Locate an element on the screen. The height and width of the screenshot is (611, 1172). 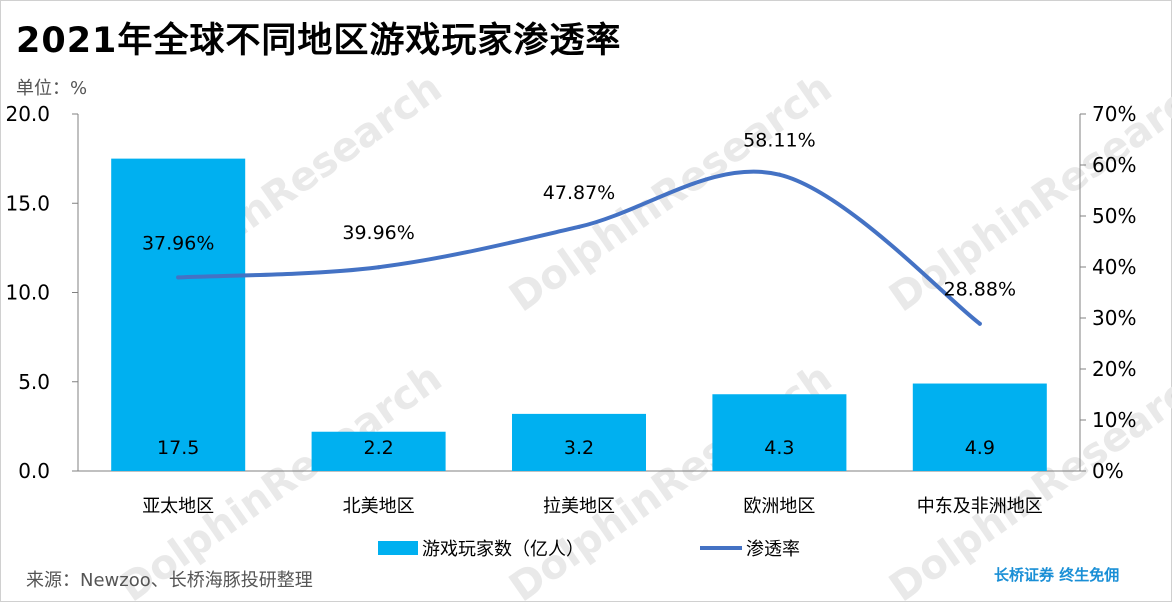
x-category-label: 北美地区 is located at coordinates (379, 506).